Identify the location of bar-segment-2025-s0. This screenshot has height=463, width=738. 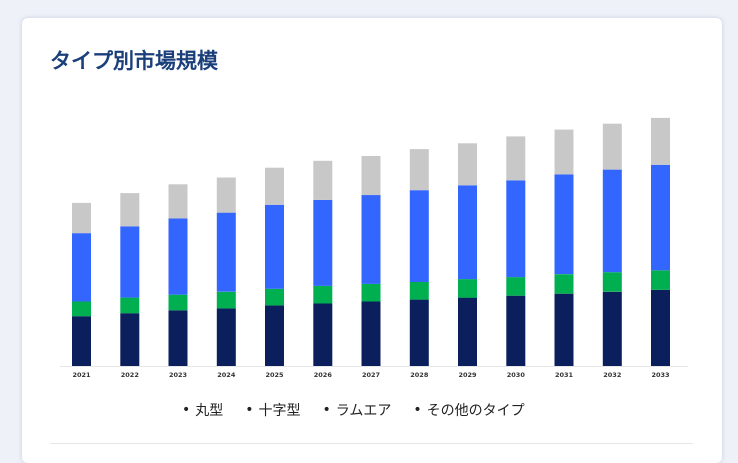
(274, 335).